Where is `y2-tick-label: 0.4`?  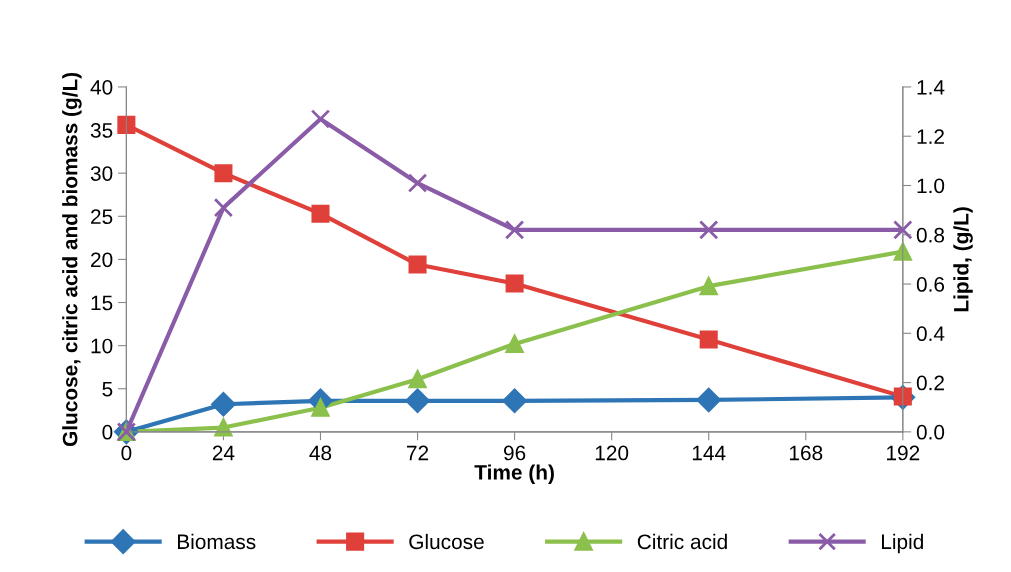
y2-tick-label: 0.4 is located at coordinates (930, 334).